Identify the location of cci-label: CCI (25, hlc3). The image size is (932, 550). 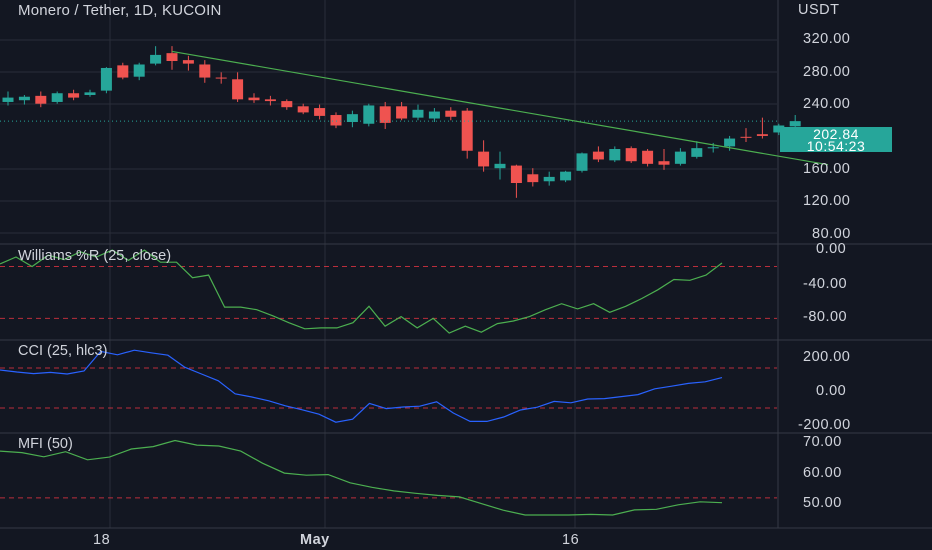
(63, 351).